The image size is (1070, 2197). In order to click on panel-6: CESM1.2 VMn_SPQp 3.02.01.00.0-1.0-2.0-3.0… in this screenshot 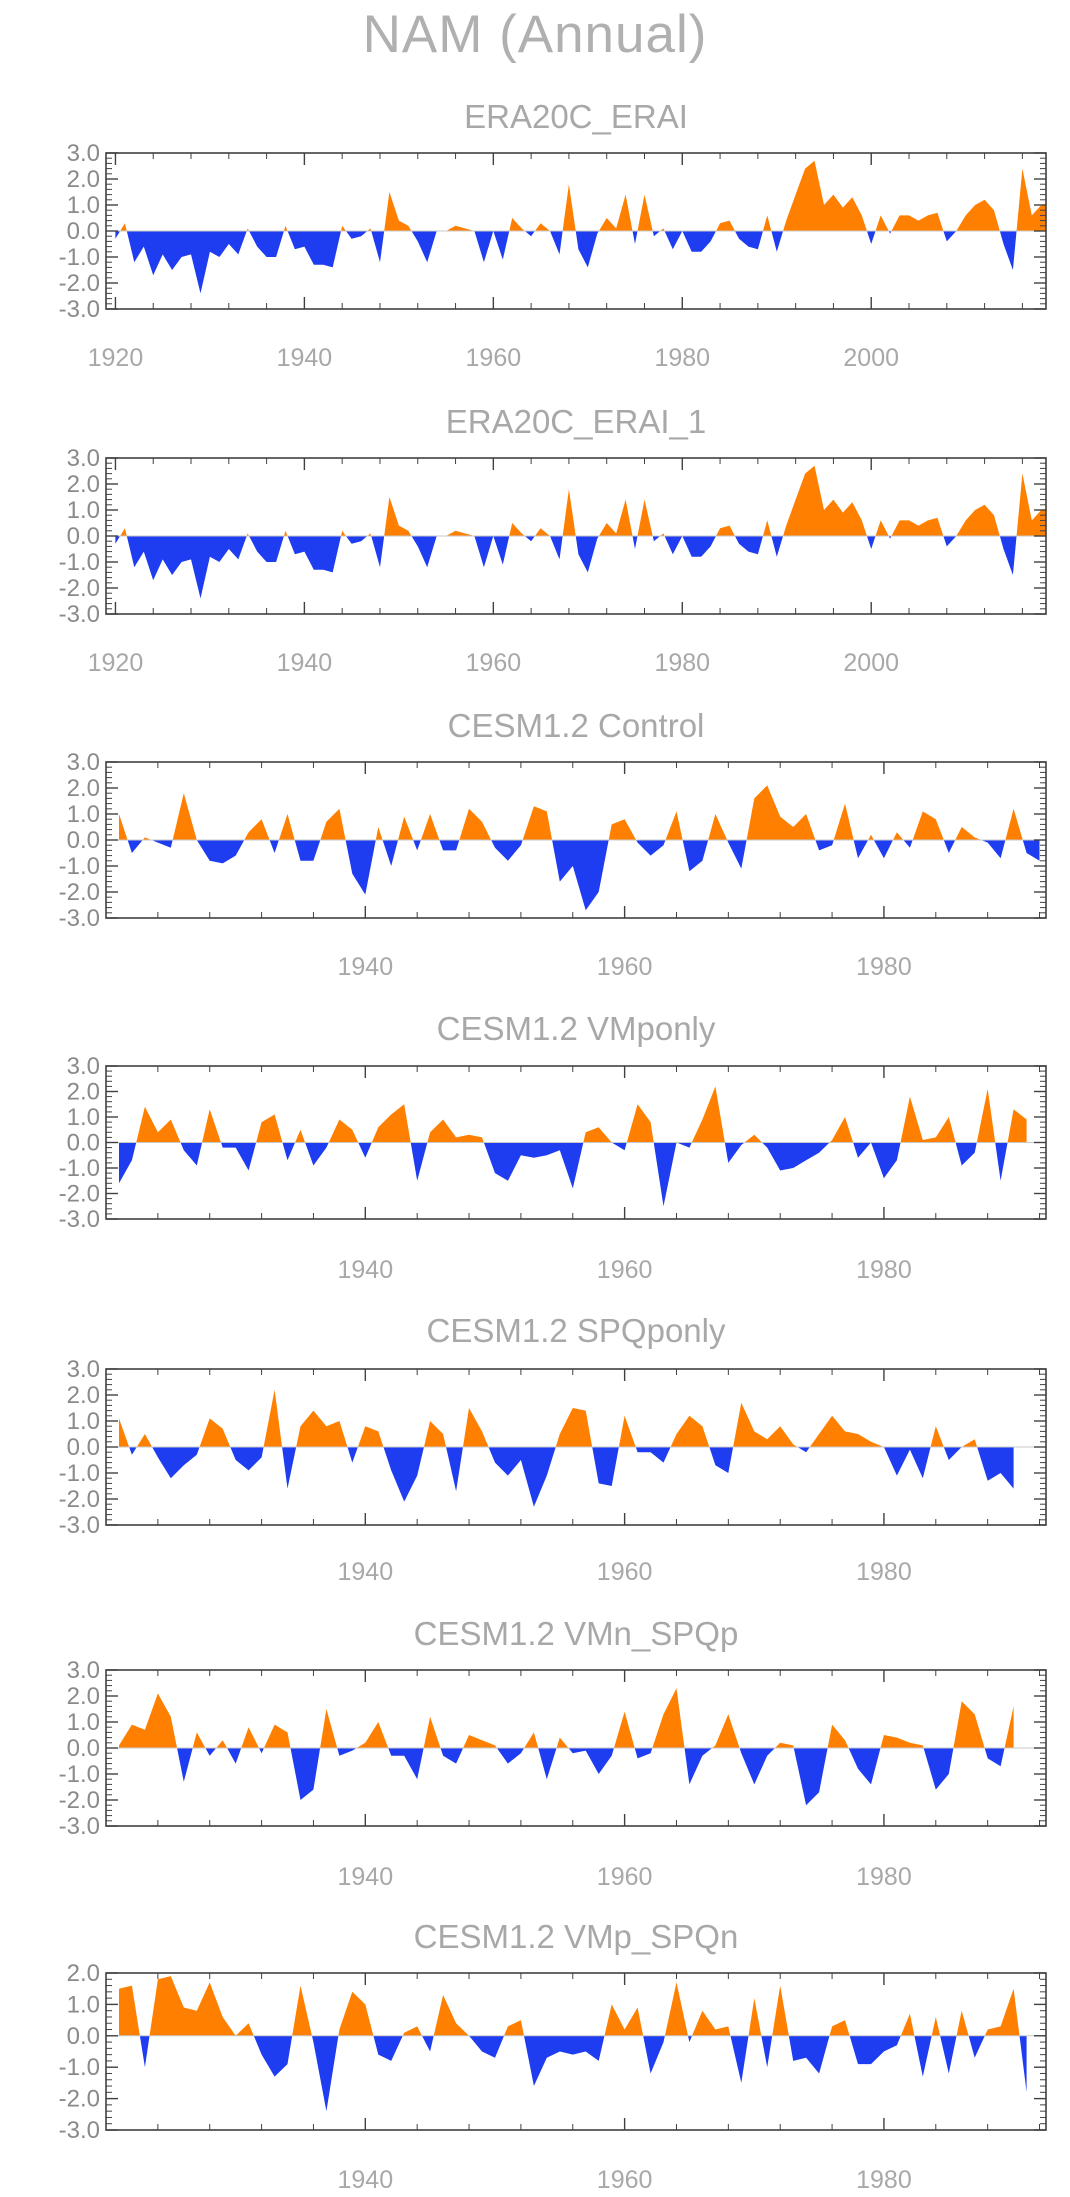, I will do `click(553, 1753)`.